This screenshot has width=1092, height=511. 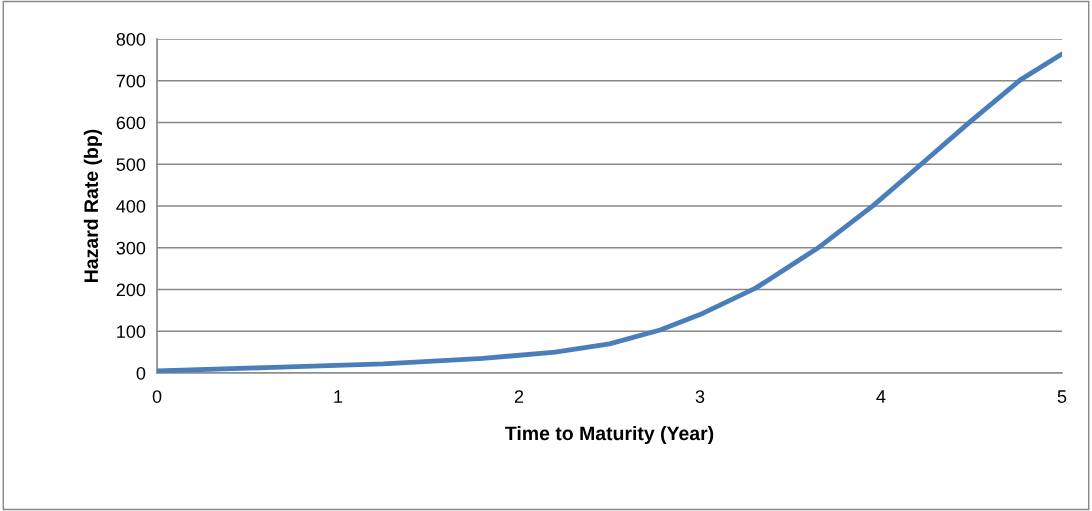 What do you see at coordinates (141, 373) in the screenshot?
I see `y-tick-label: 0` at bounding box center [141, 373].